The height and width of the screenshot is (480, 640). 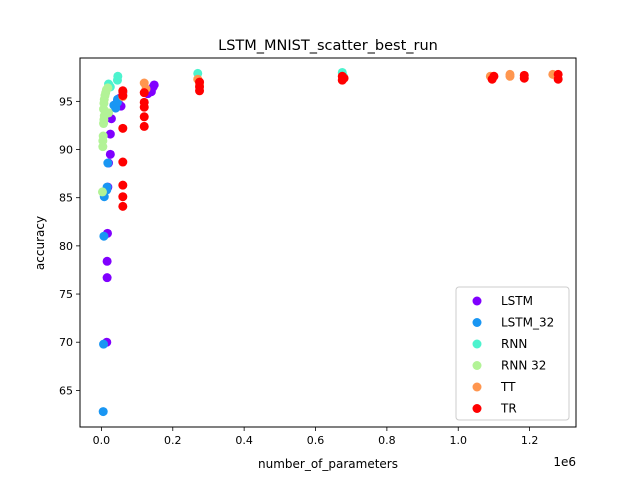 I want to click on y-axis-label: accuracy, so click(x=40, y=243).